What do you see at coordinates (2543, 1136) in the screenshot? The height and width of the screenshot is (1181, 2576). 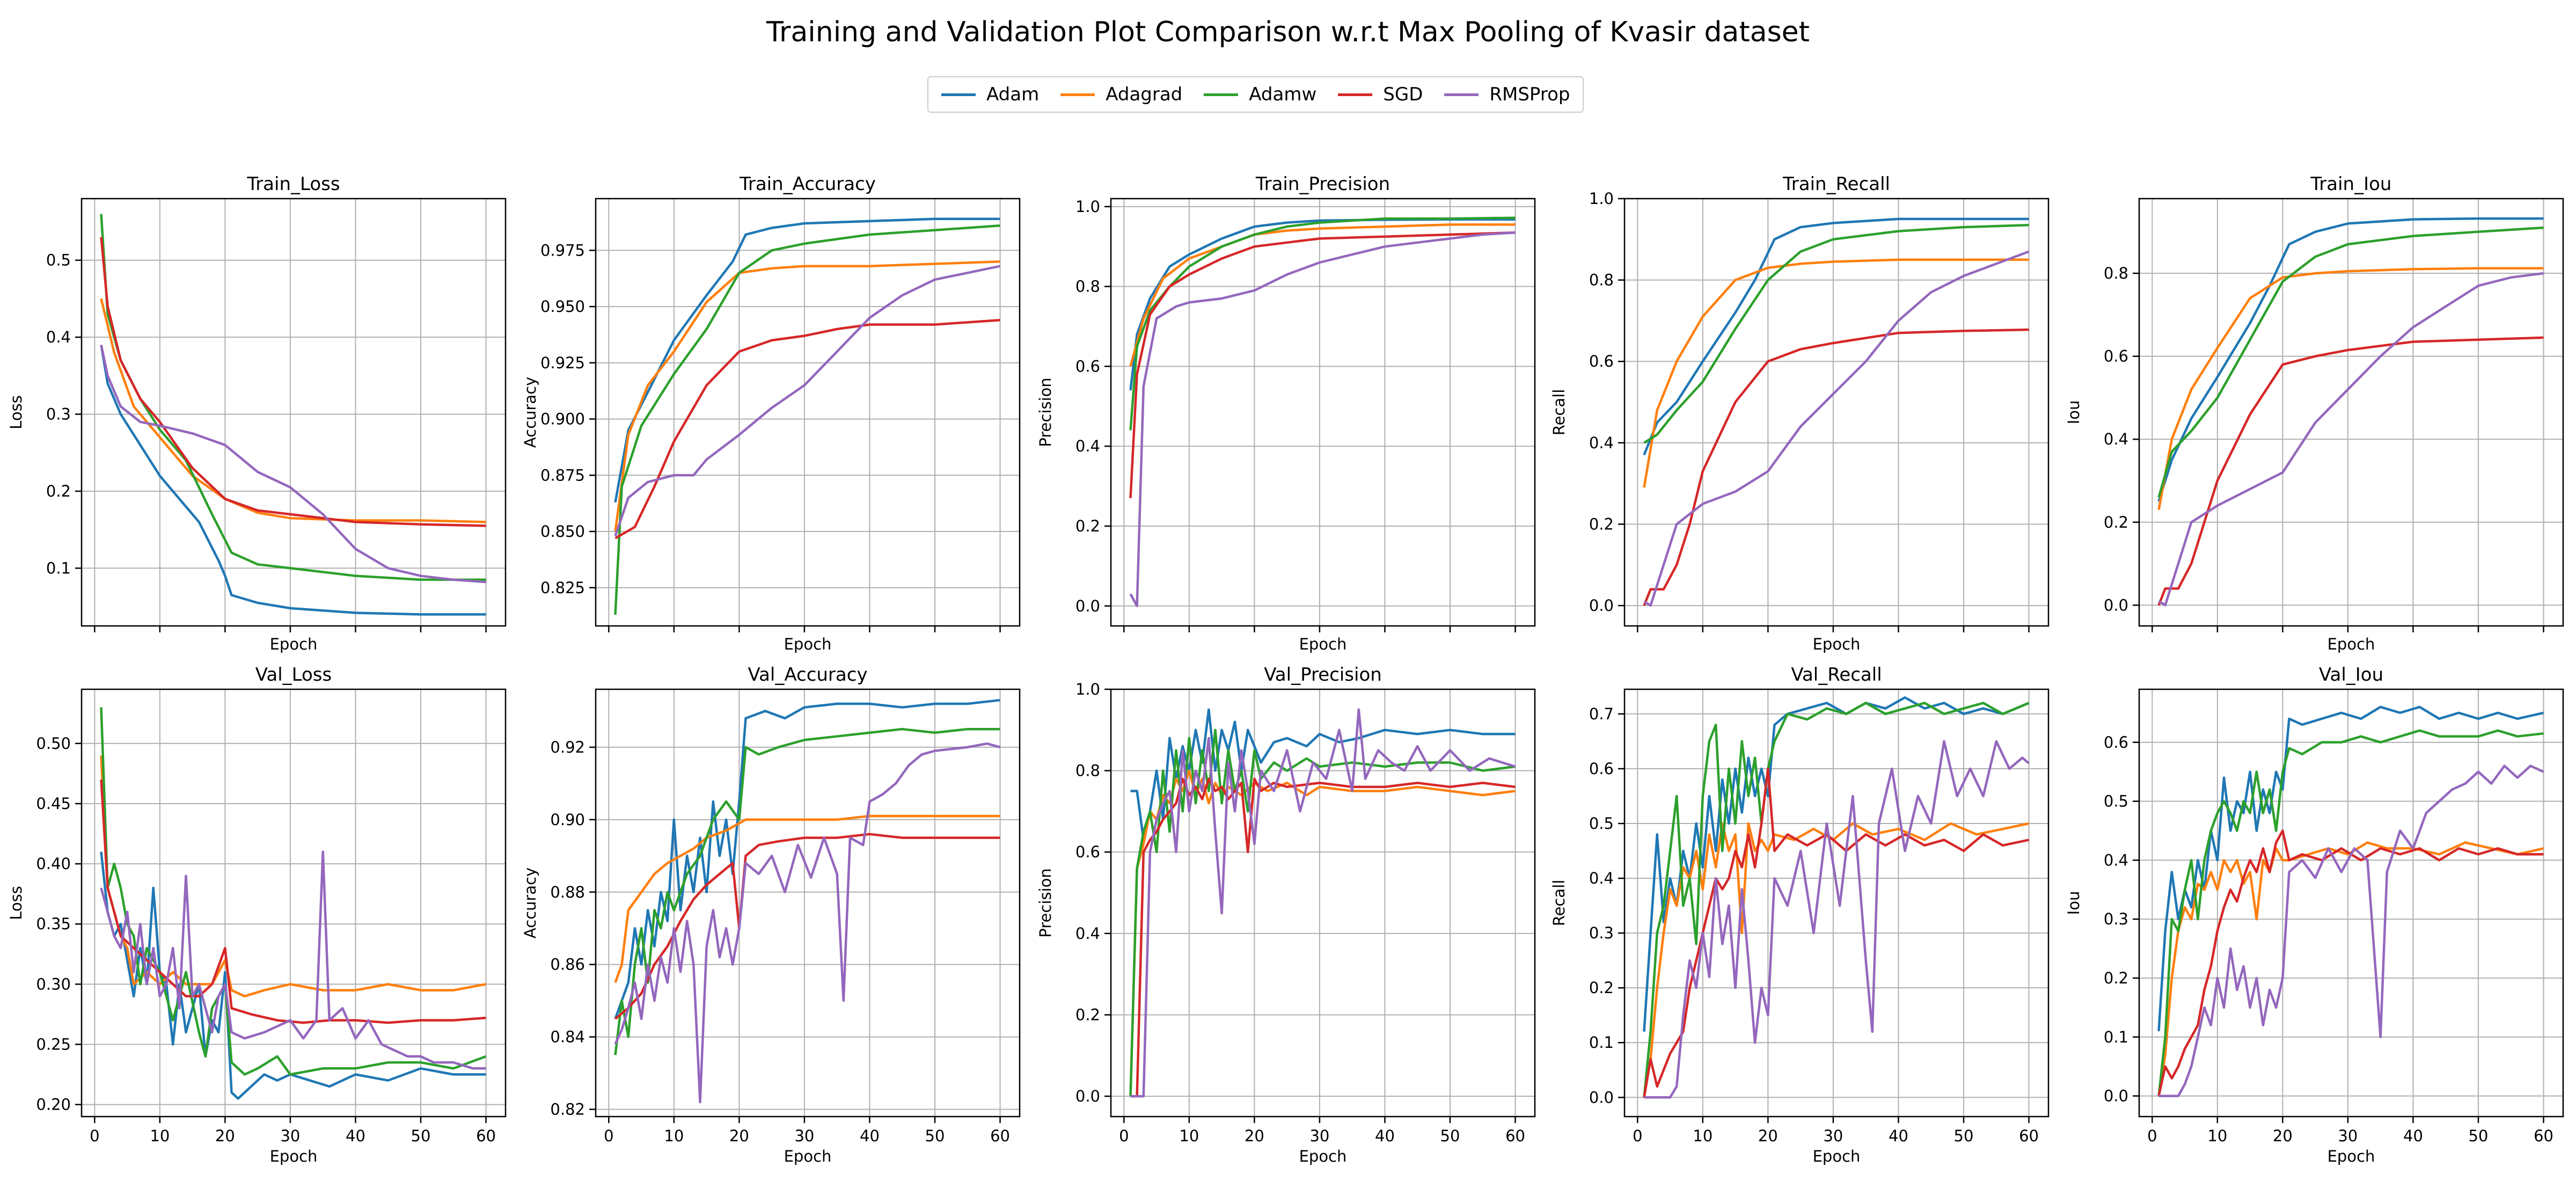 I see `x-tick-label: 60` at bounding box center [2543, 1136].